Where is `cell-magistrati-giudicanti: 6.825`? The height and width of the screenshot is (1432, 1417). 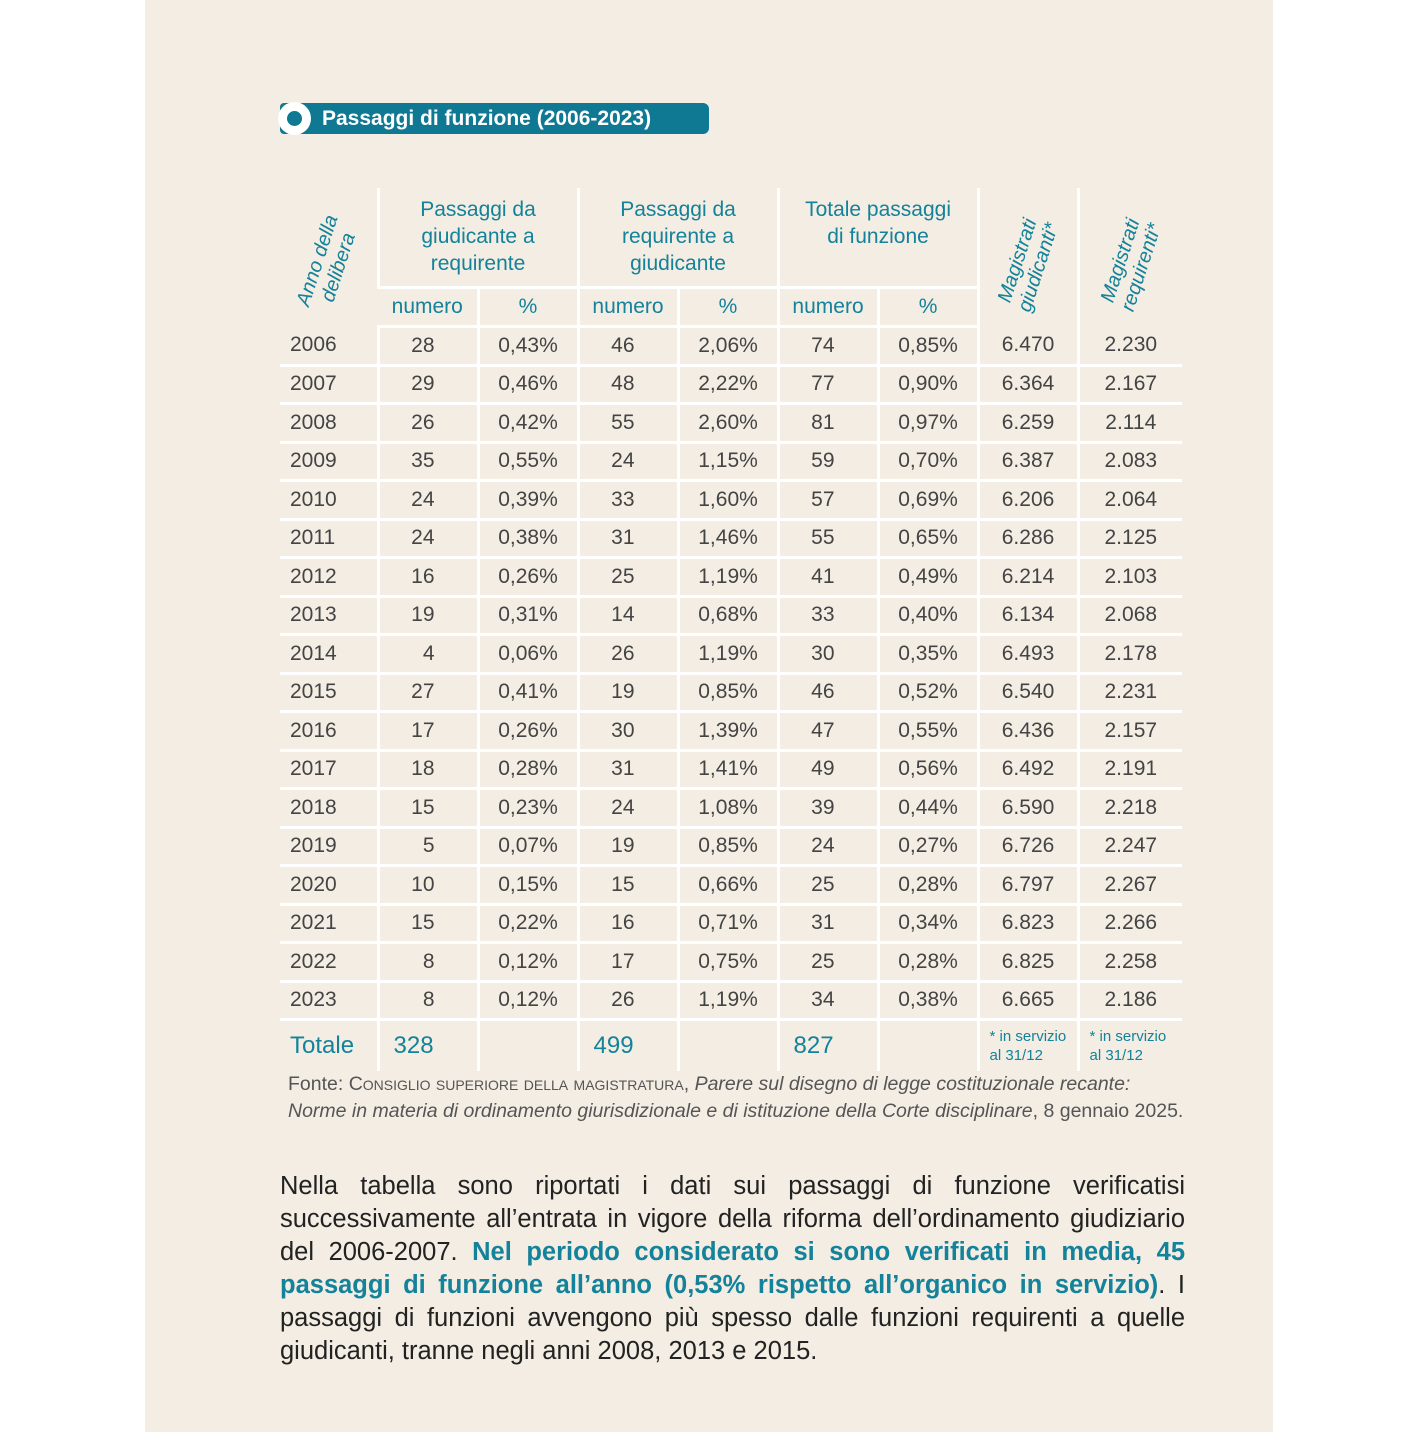
cell-magistrati-giudicanti: 6.825 is located at coordinates (1027, 962).